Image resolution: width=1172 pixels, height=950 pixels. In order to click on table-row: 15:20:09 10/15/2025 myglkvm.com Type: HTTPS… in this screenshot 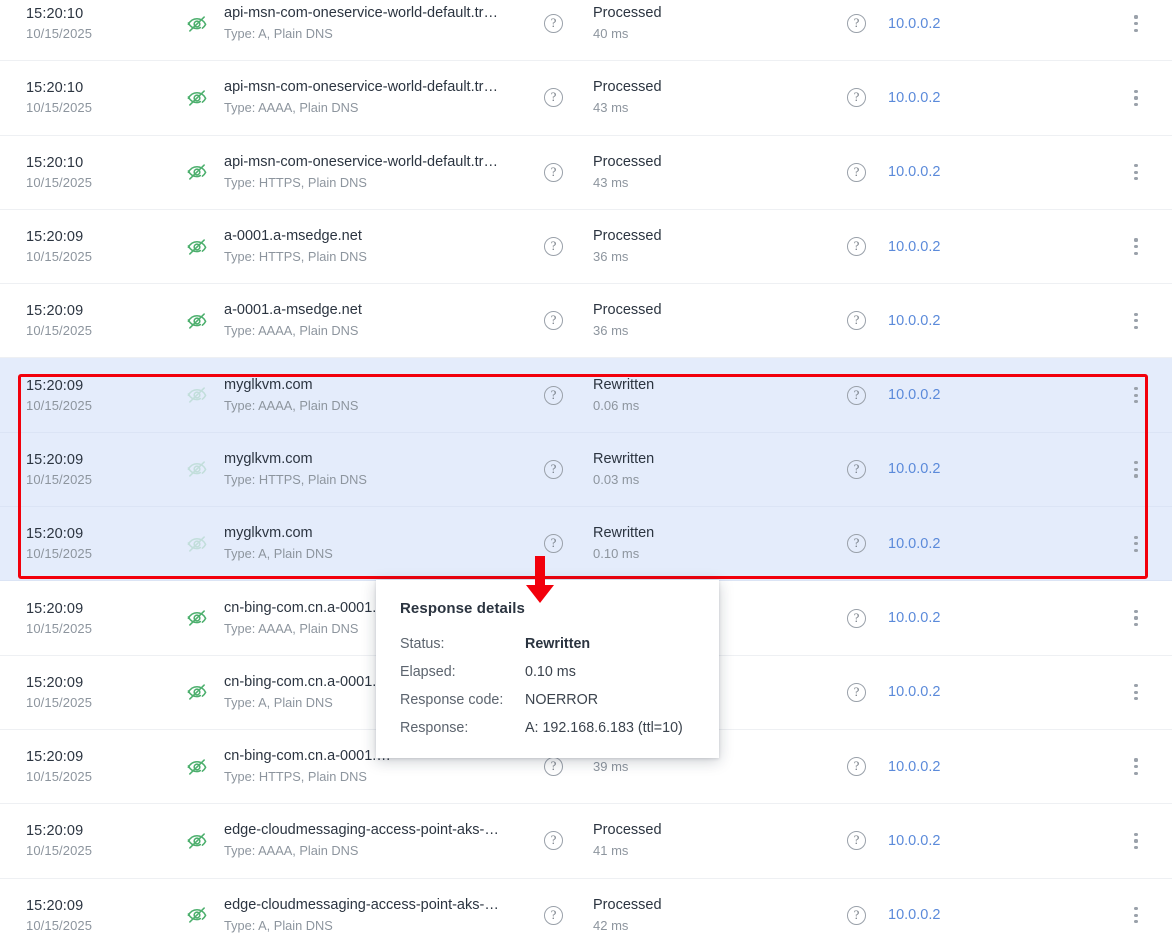, I will do `click(586, 470)`.